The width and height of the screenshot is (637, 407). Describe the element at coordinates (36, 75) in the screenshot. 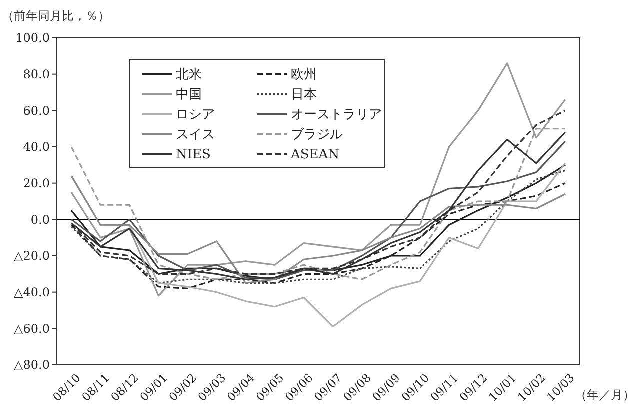

I see `y-tick-label: 80.0` at that location.